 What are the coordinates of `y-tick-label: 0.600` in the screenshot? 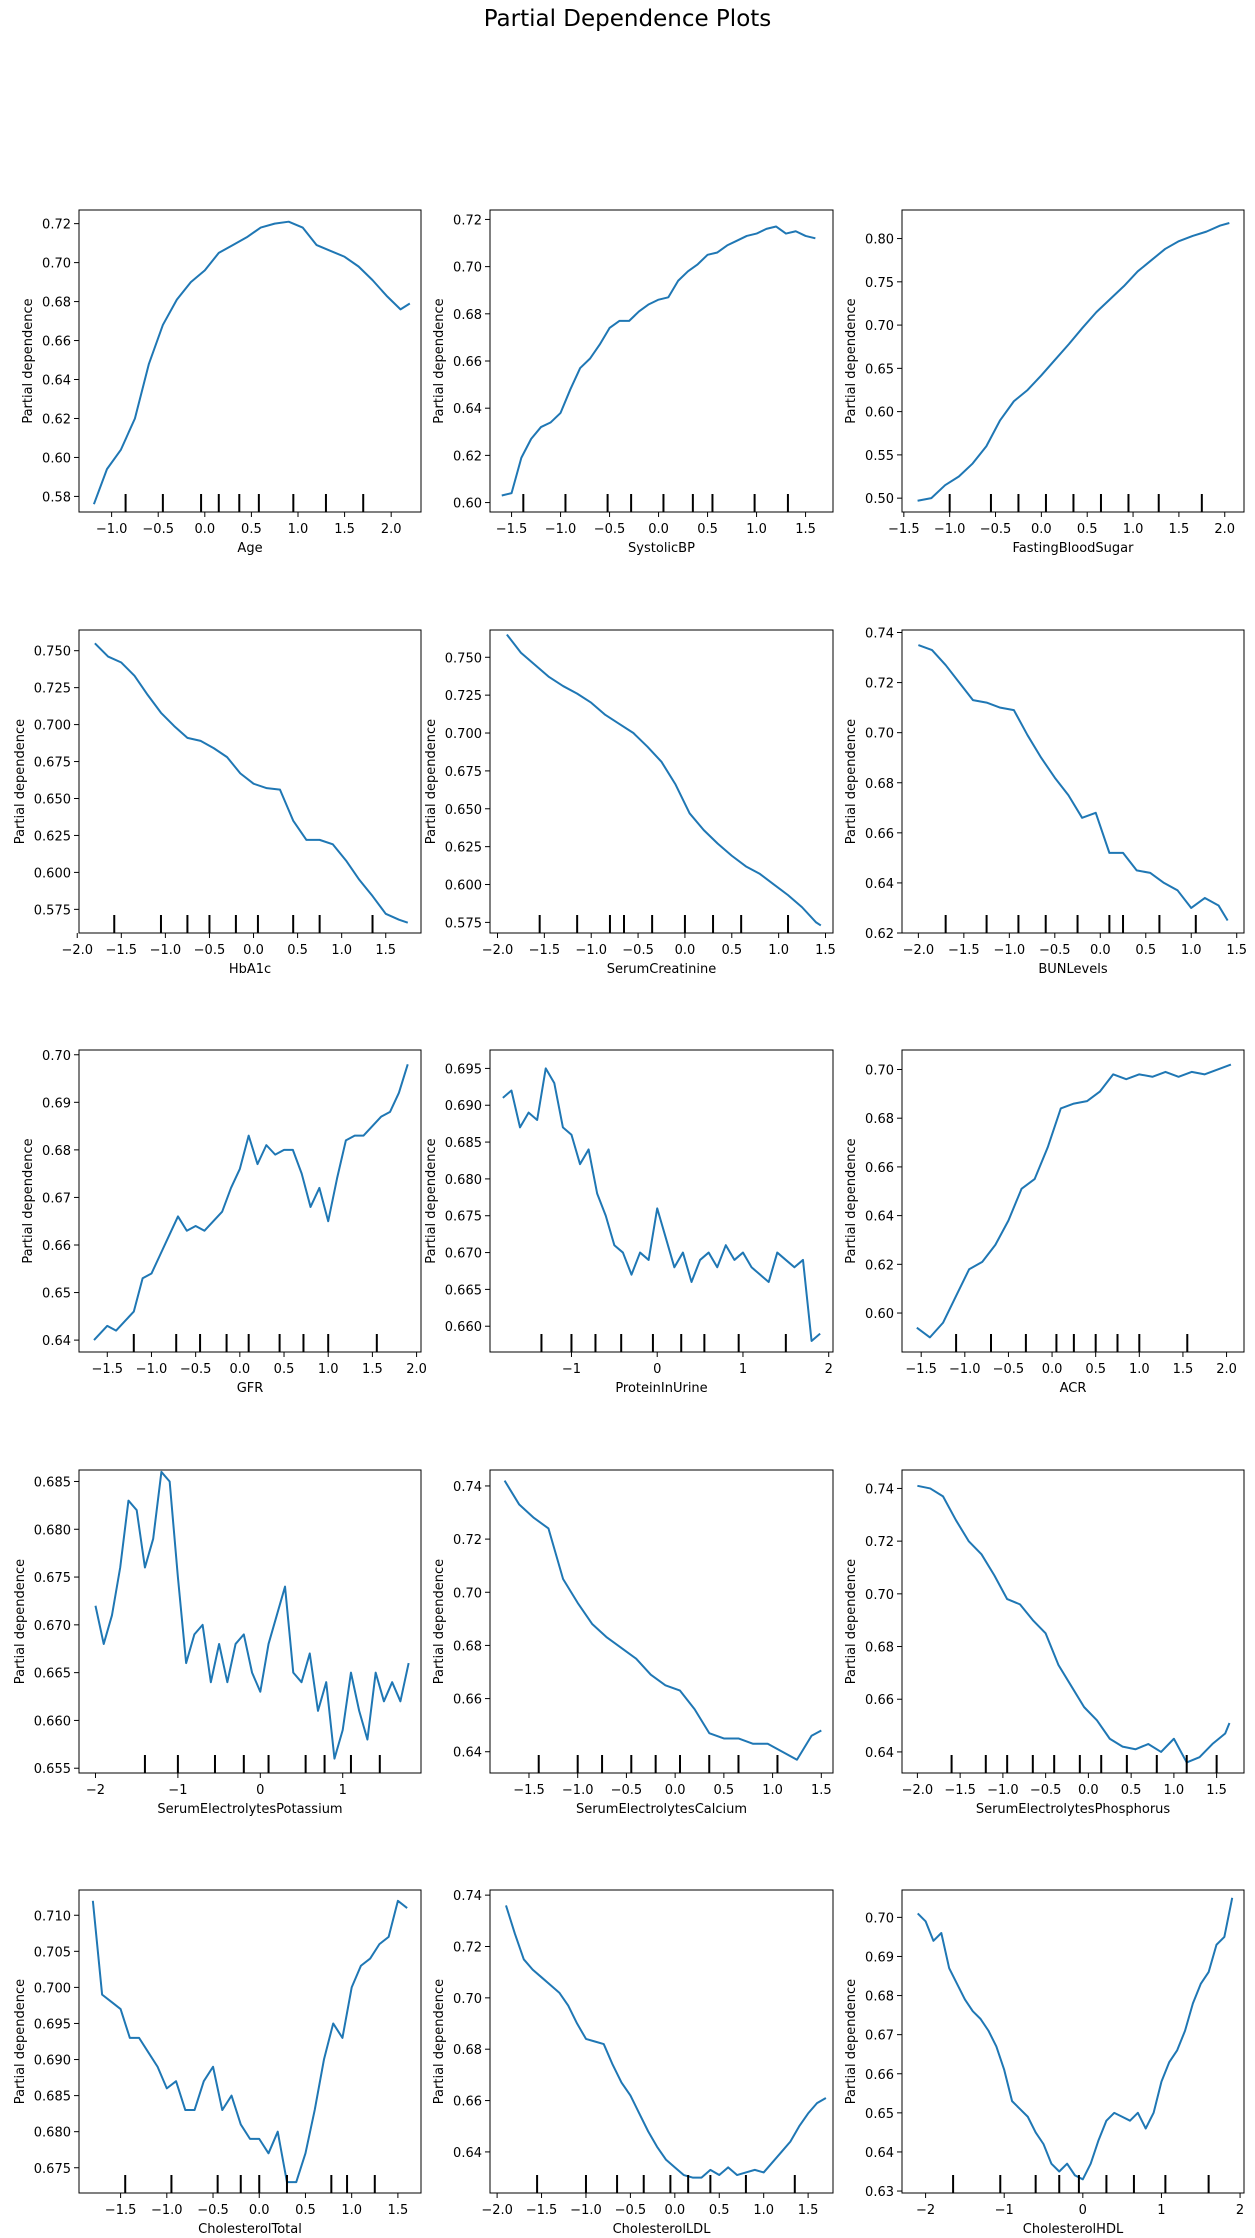 It's located at (463, 886).